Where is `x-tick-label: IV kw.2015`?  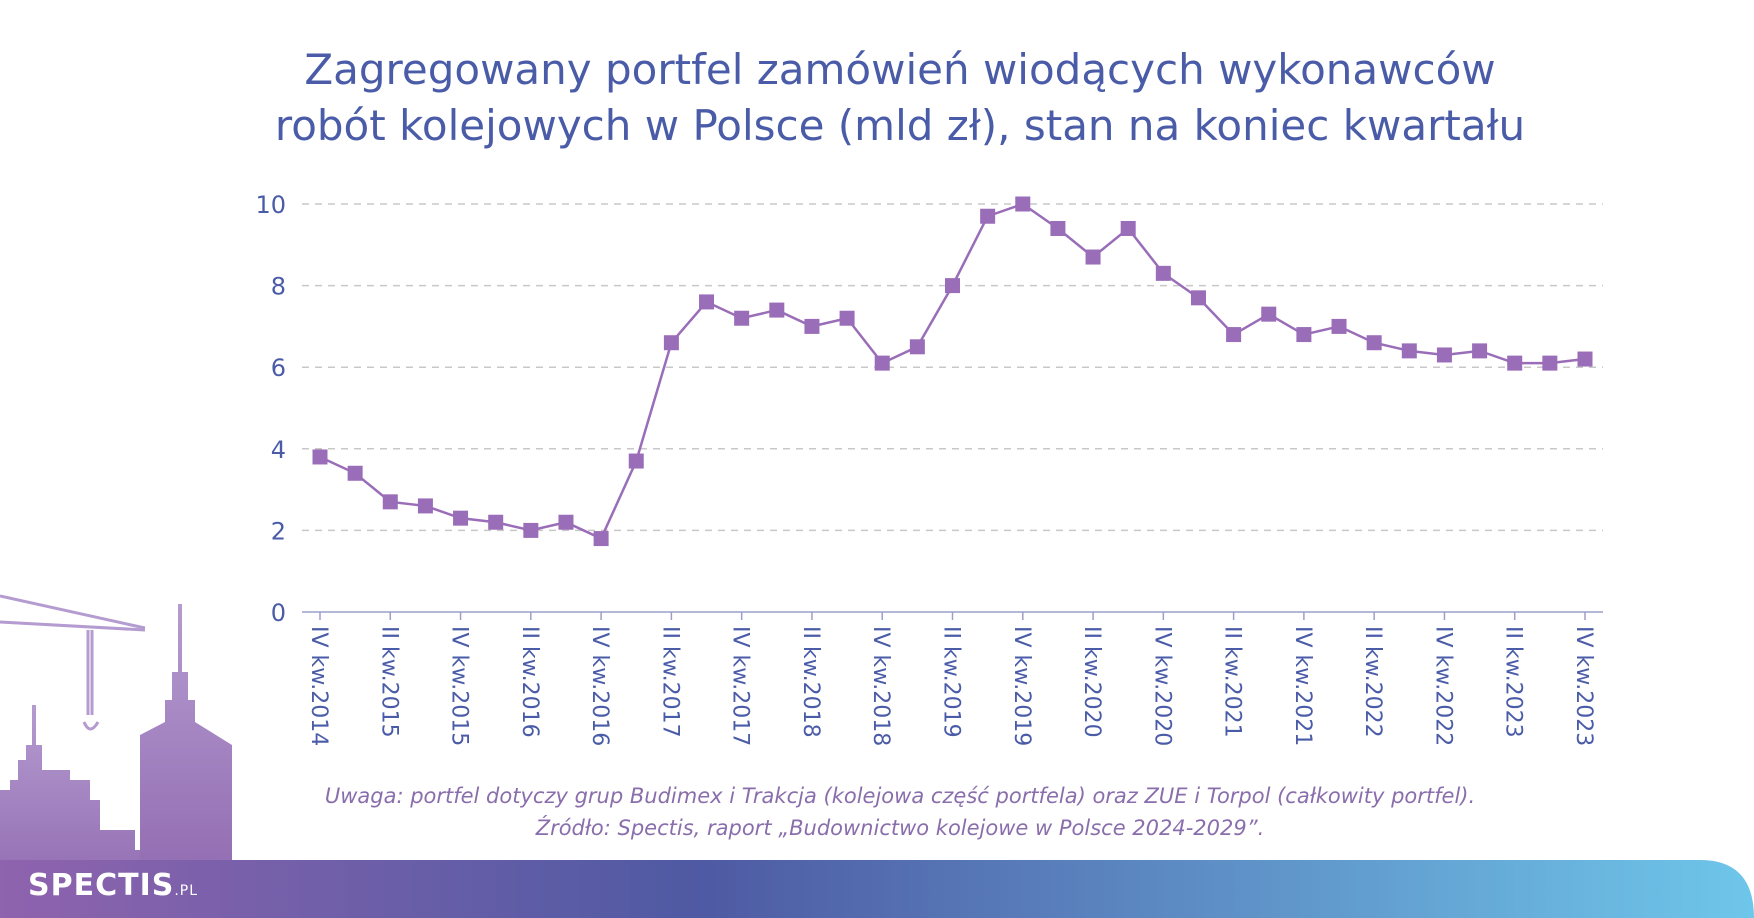
x-tick-label: IV kw.2015 is located at coordinates (459, 686).